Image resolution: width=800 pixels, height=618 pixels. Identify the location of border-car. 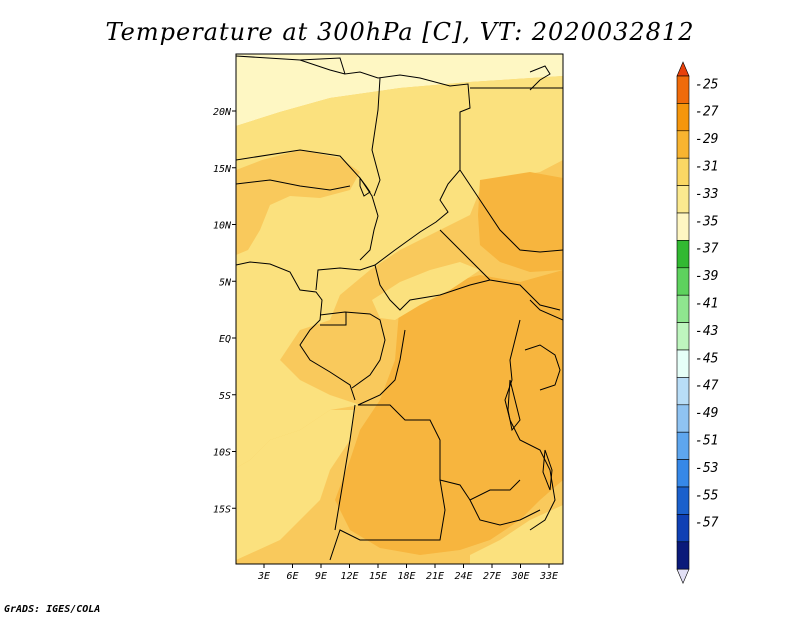
(500, 270).